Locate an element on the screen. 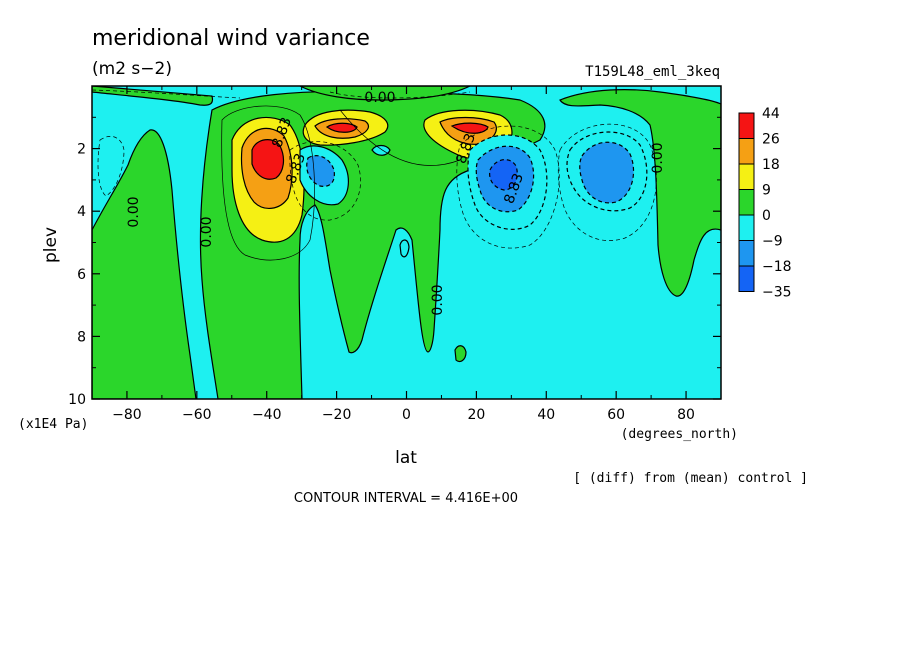 The width and height of the screenshot is (904, 654). y-tick-label: 2 is located at coordinates (81, 150).